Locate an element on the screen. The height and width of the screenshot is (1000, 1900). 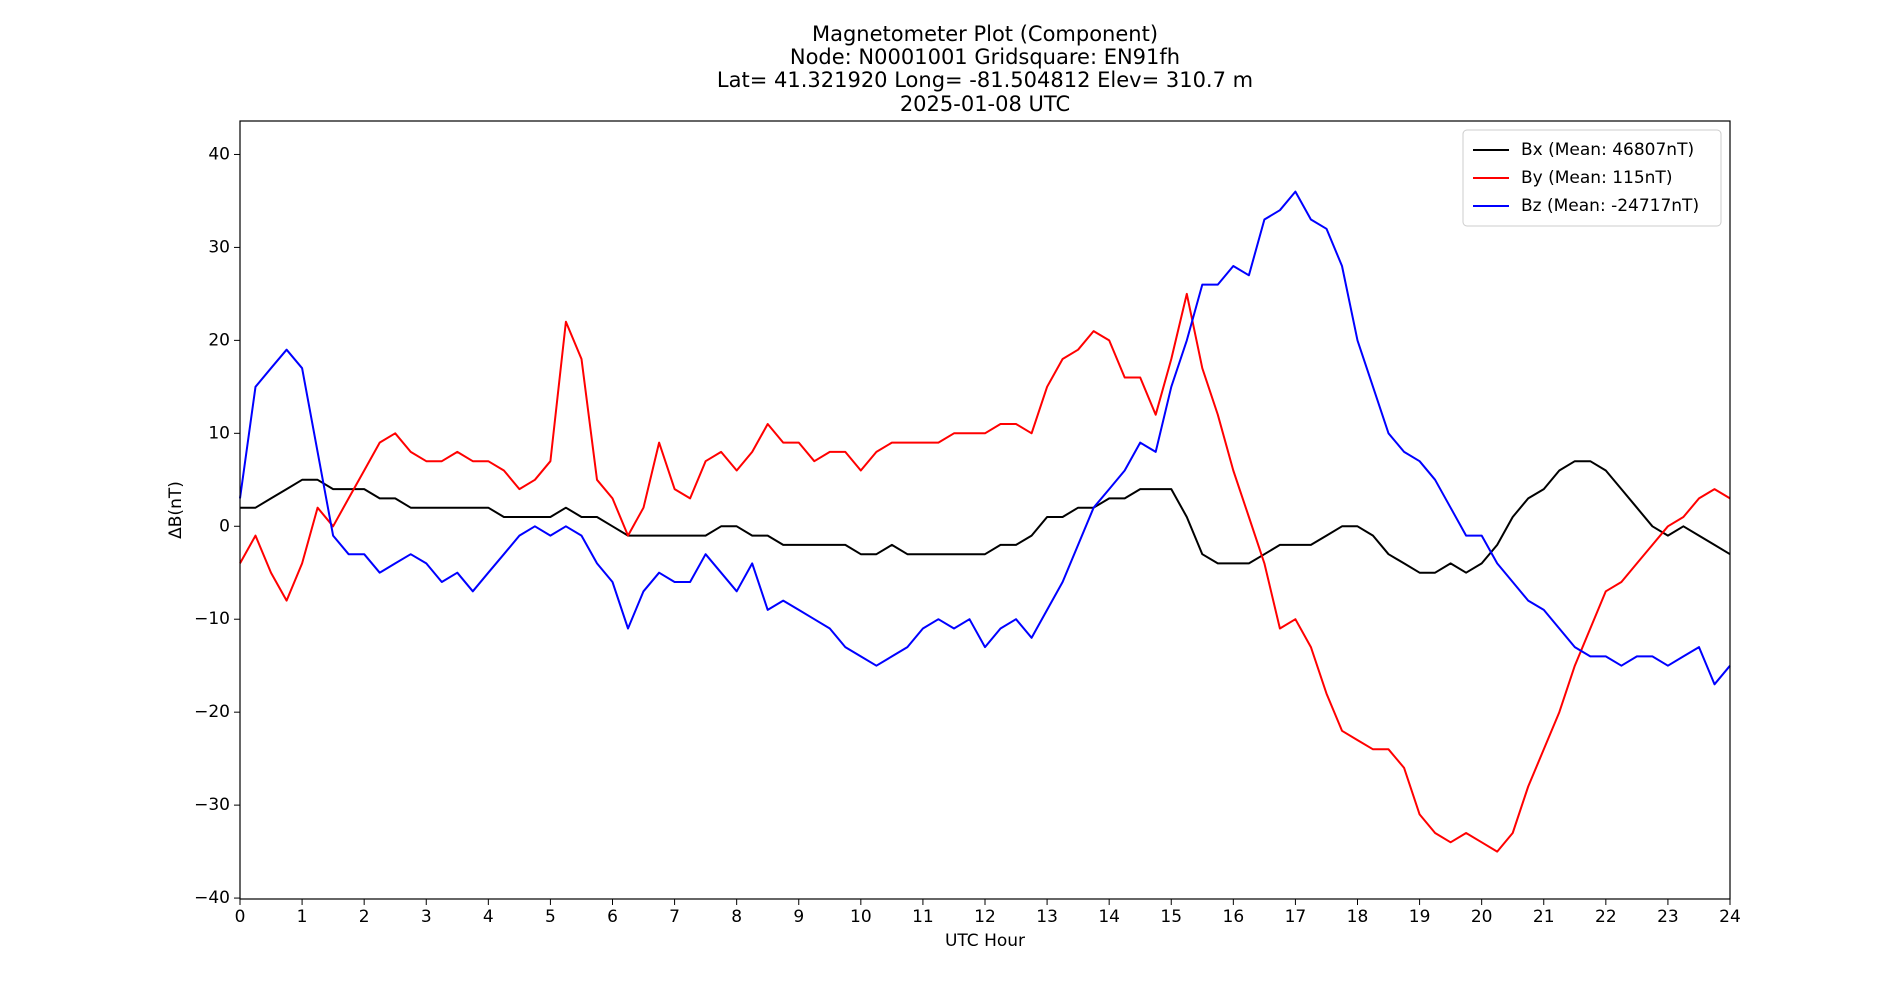
x-tick-label: 19 is located at coordinates (1420, 917).